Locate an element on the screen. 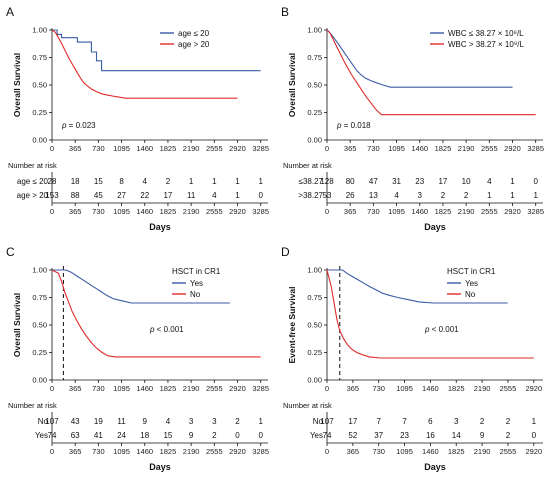 The width and height of the screenshot is (550, 480). risk-table-title: Number at risk is located at coordinates (307, 165).